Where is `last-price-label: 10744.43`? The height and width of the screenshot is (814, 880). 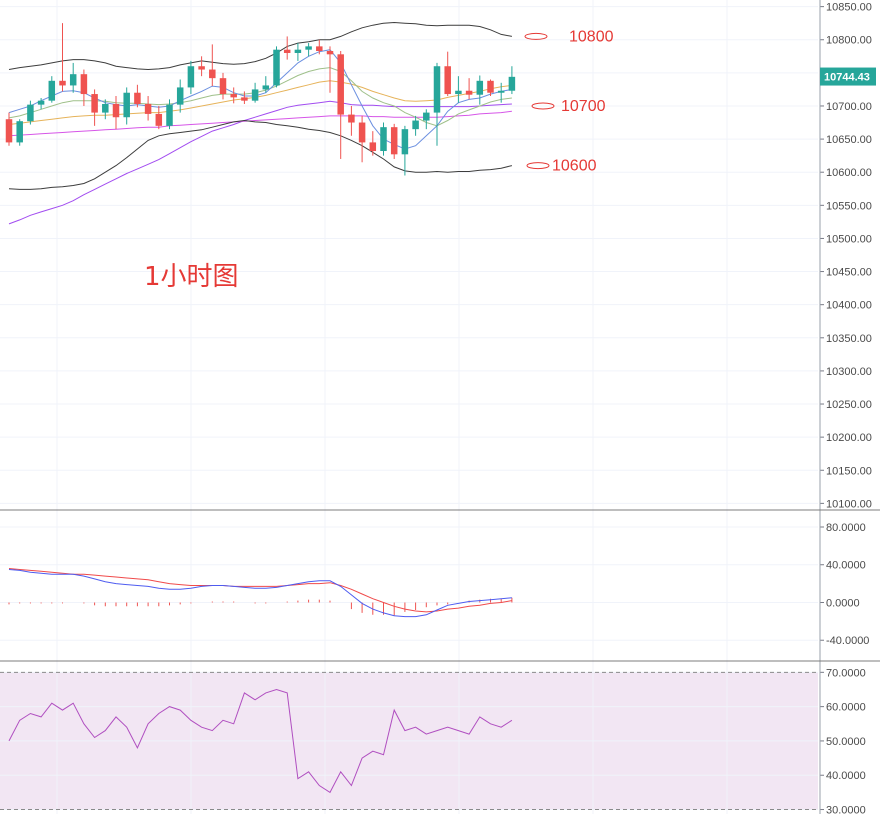 last-price-label: 10744.43 is located at coordinates (847, 78).